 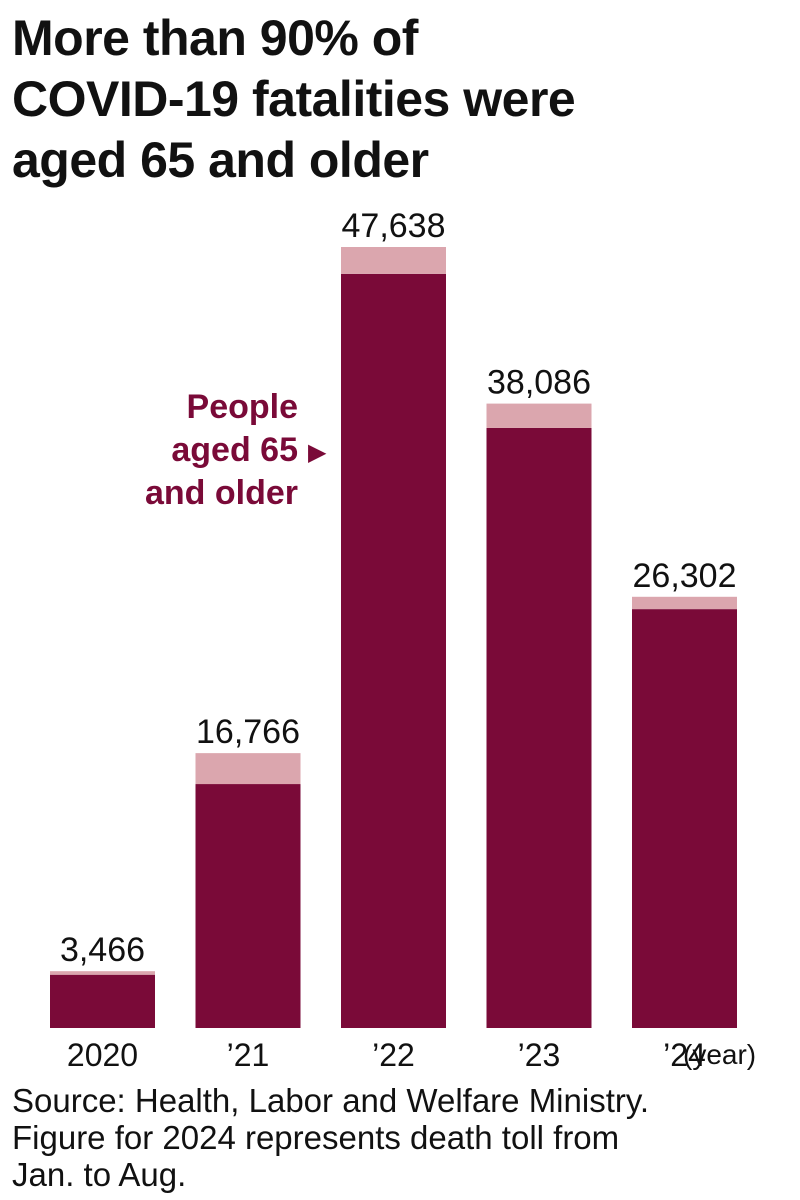 What do you see at coordinates (539, 1055) in the screenshot?
I see `x-tick-label: ’23` at bounding box center [539, 1055].